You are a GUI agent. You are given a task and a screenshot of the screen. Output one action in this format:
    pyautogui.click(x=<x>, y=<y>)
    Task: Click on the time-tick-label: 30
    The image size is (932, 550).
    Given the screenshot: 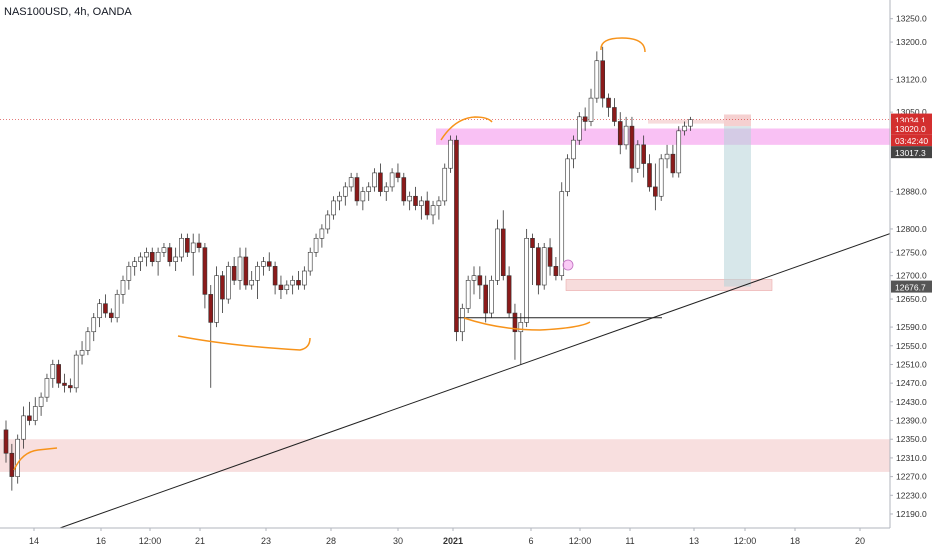 What is the action you would take?
    pyautogui.click(x=398, y=541)
    